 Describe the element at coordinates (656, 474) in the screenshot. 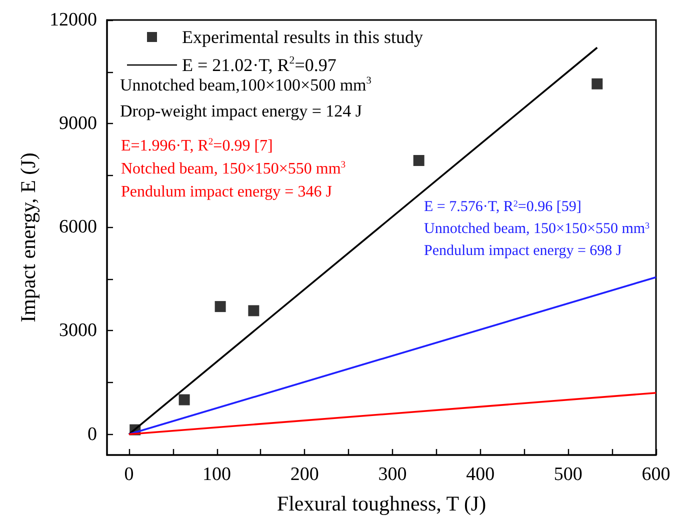

I see `x-tick-label: 600` at that location.